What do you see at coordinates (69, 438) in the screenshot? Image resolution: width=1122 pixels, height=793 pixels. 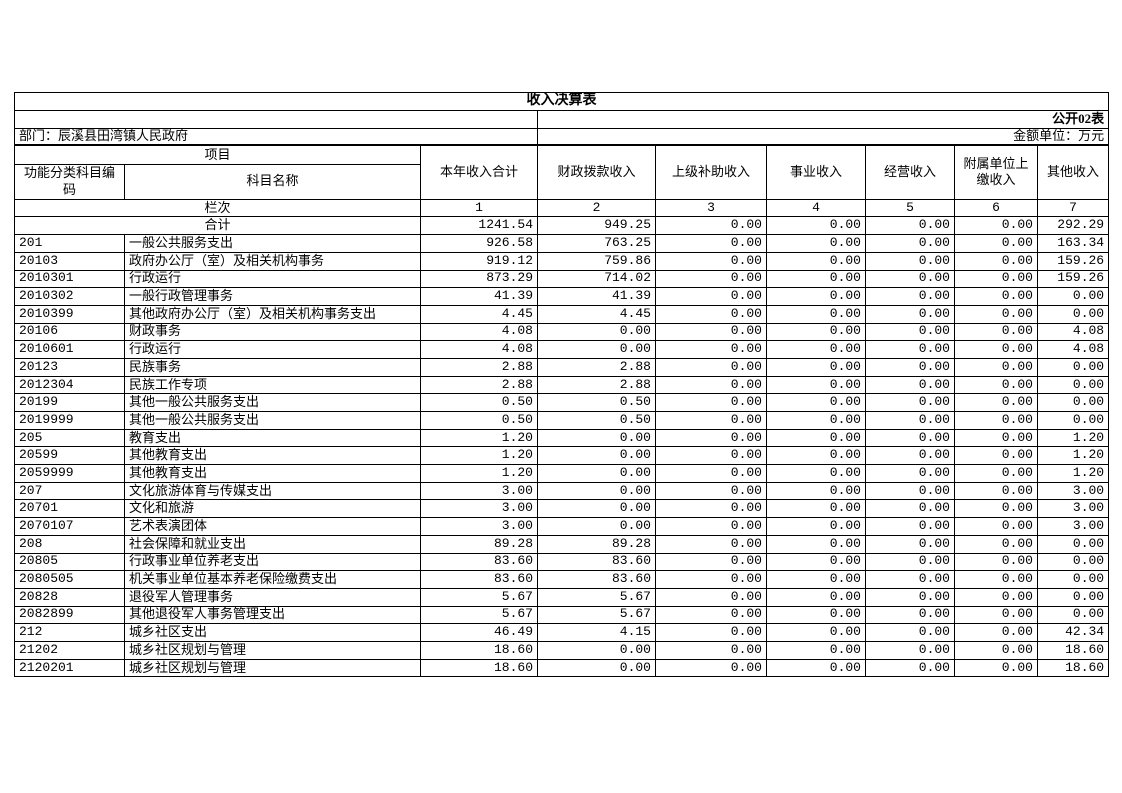 I see `row-code-cell: 205` at bounding box center [69, 438].